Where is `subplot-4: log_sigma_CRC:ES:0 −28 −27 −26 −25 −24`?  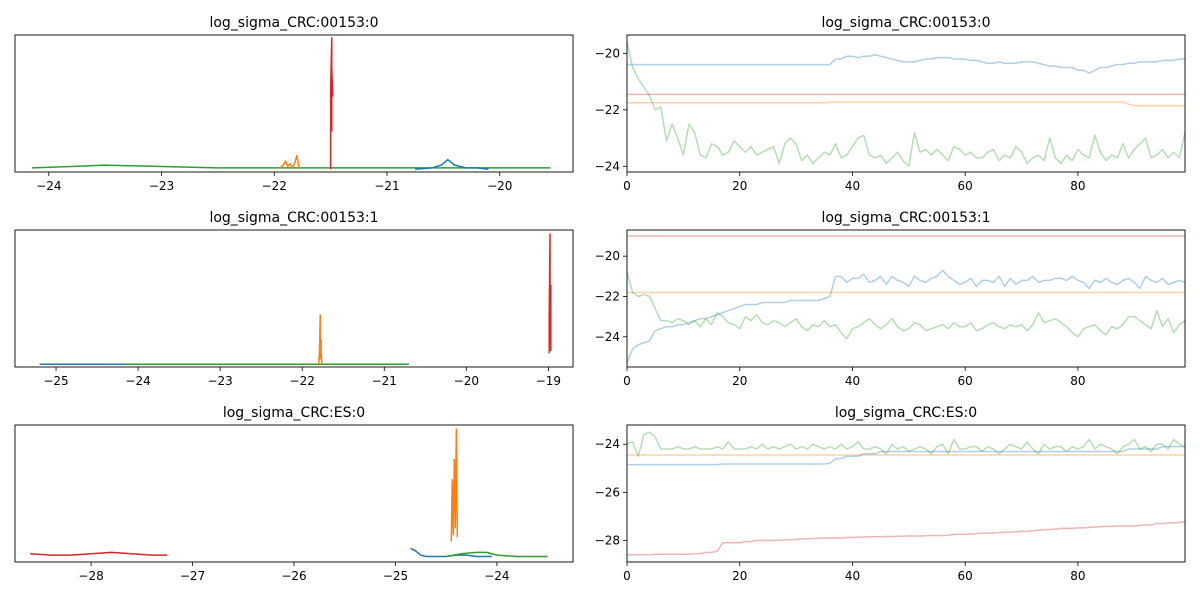 subplot-4: log_sigma_CRC:ES:0 −28 −27 −26 −25 −24 is located at coordinates (294, 494).